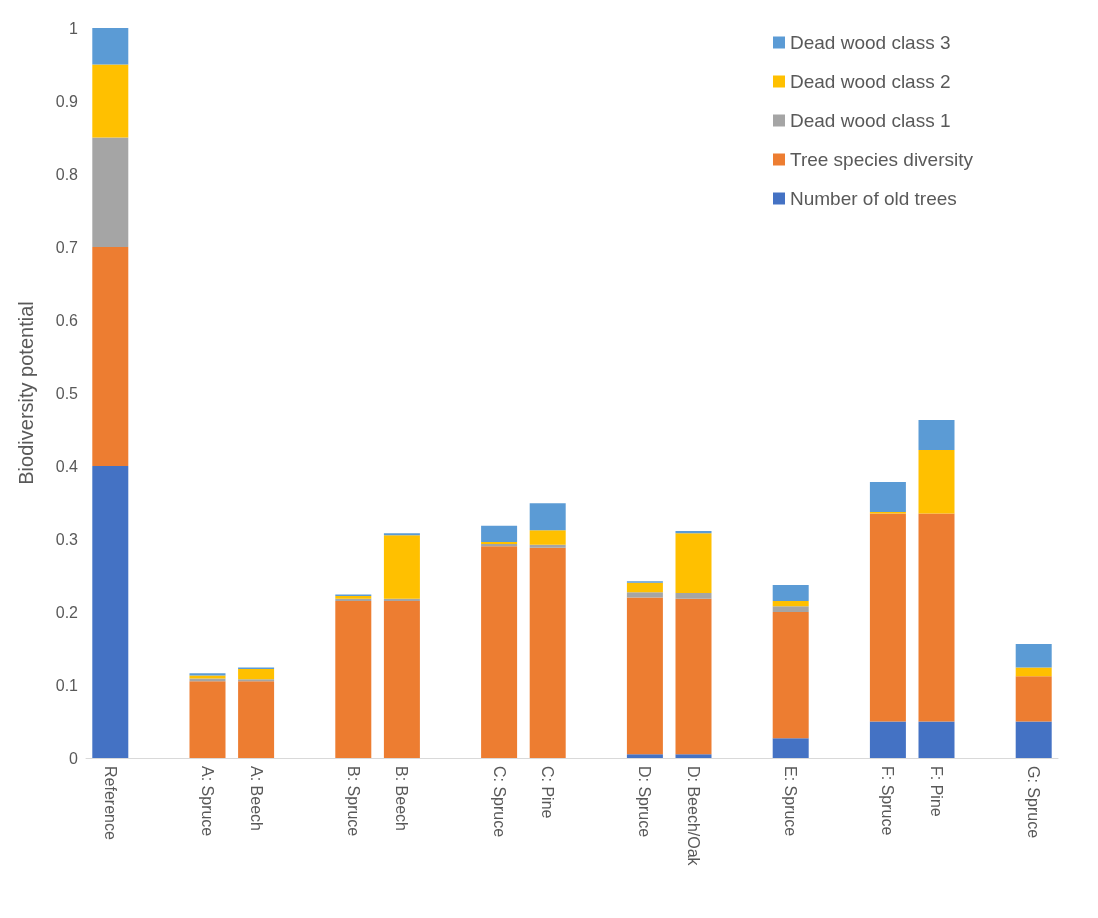  What do you see at coordinates (548, 792) in the screenshot?
I see `x-tick-label: C: Pine` at bounding box center [548, 792].